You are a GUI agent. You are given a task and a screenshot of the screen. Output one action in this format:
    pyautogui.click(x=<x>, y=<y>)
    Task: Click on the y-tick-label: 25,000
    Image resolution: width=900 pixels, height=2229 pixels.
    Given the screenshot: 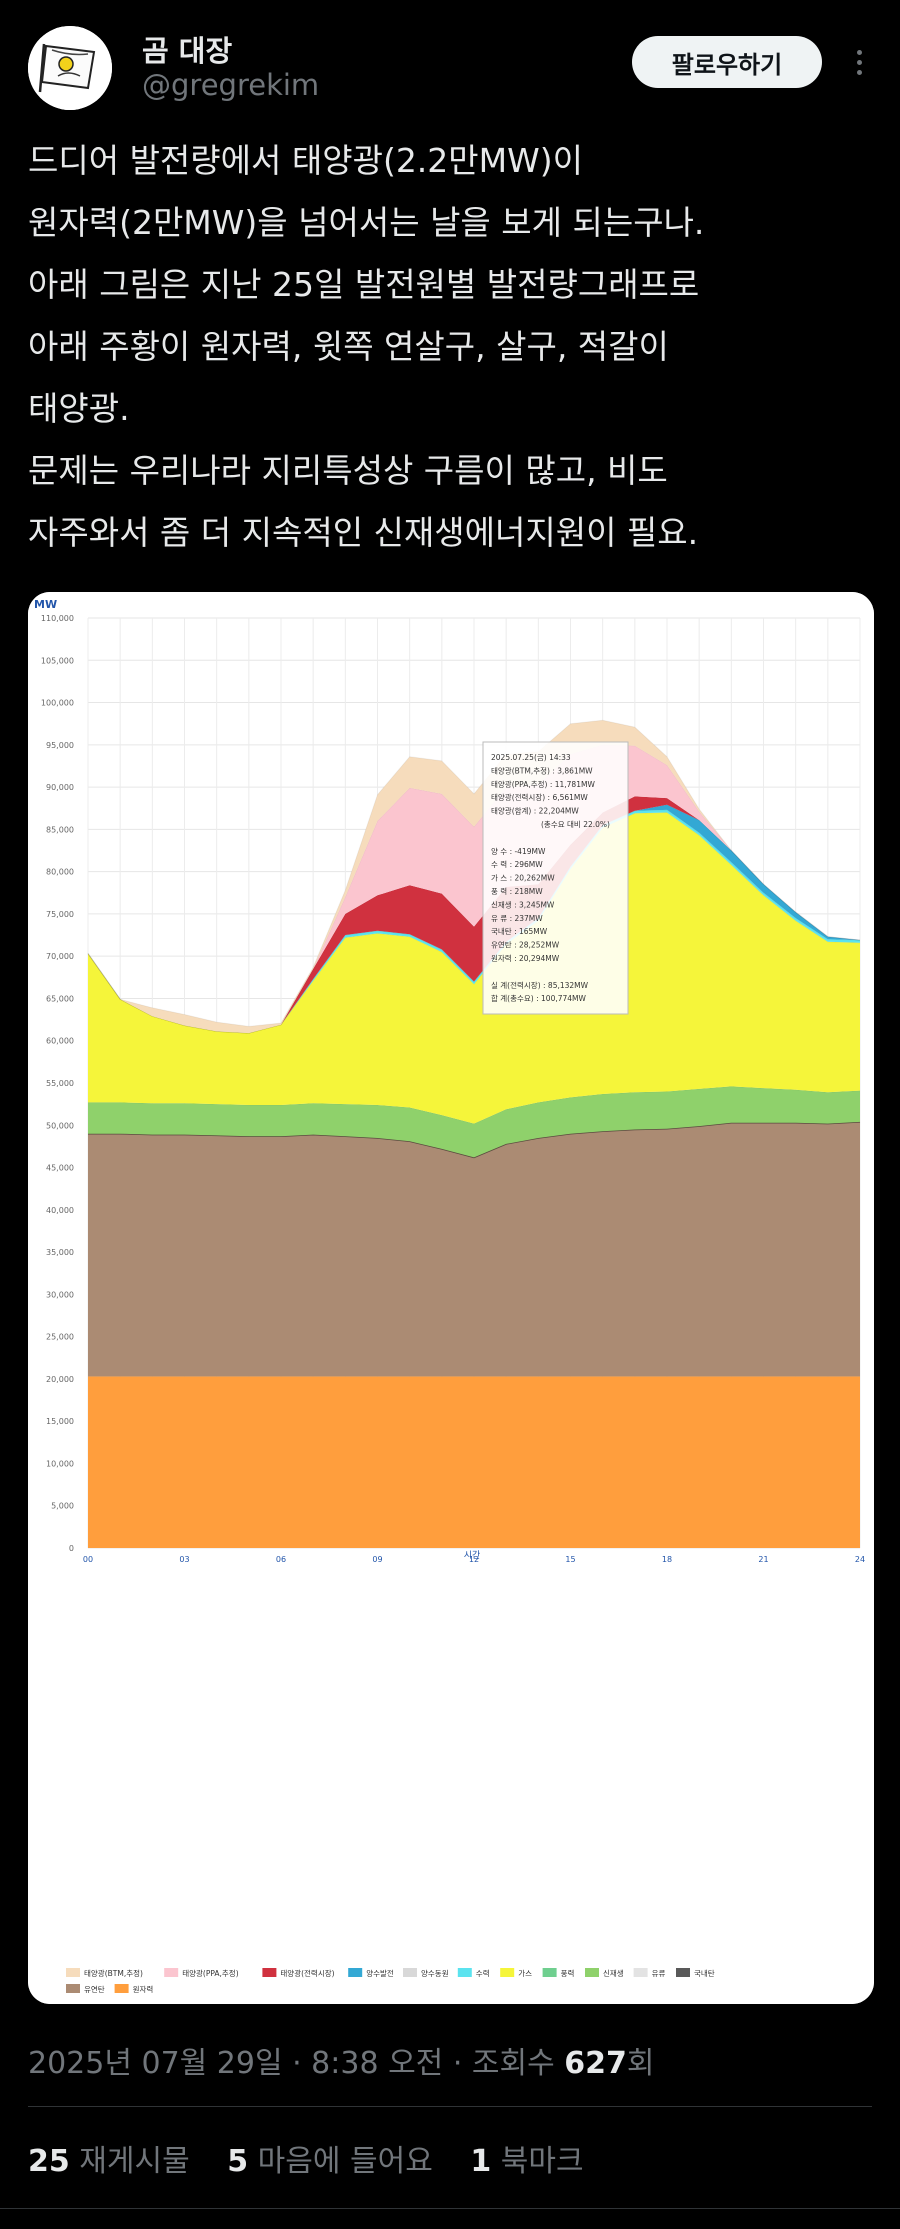 What is the action you would take?
    pyautogui.click(x=60, y=1337)
    